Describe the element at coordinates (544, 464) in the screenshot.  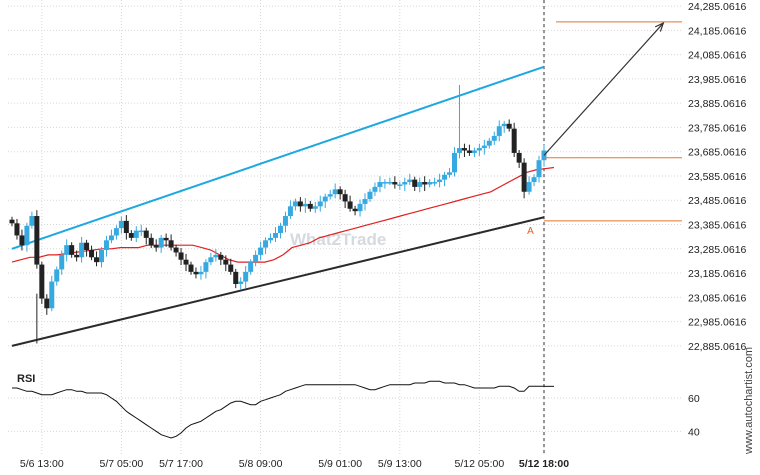
I see `time-tick-label: 5/12 18:00` at that location.